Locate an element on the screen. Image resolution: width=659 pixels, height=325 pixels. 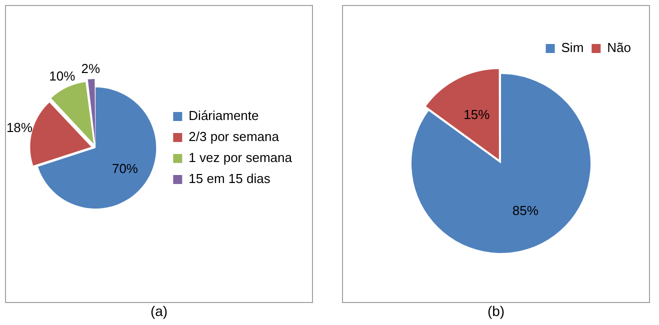
data-label: 18% is located at coordinates (19, 128).